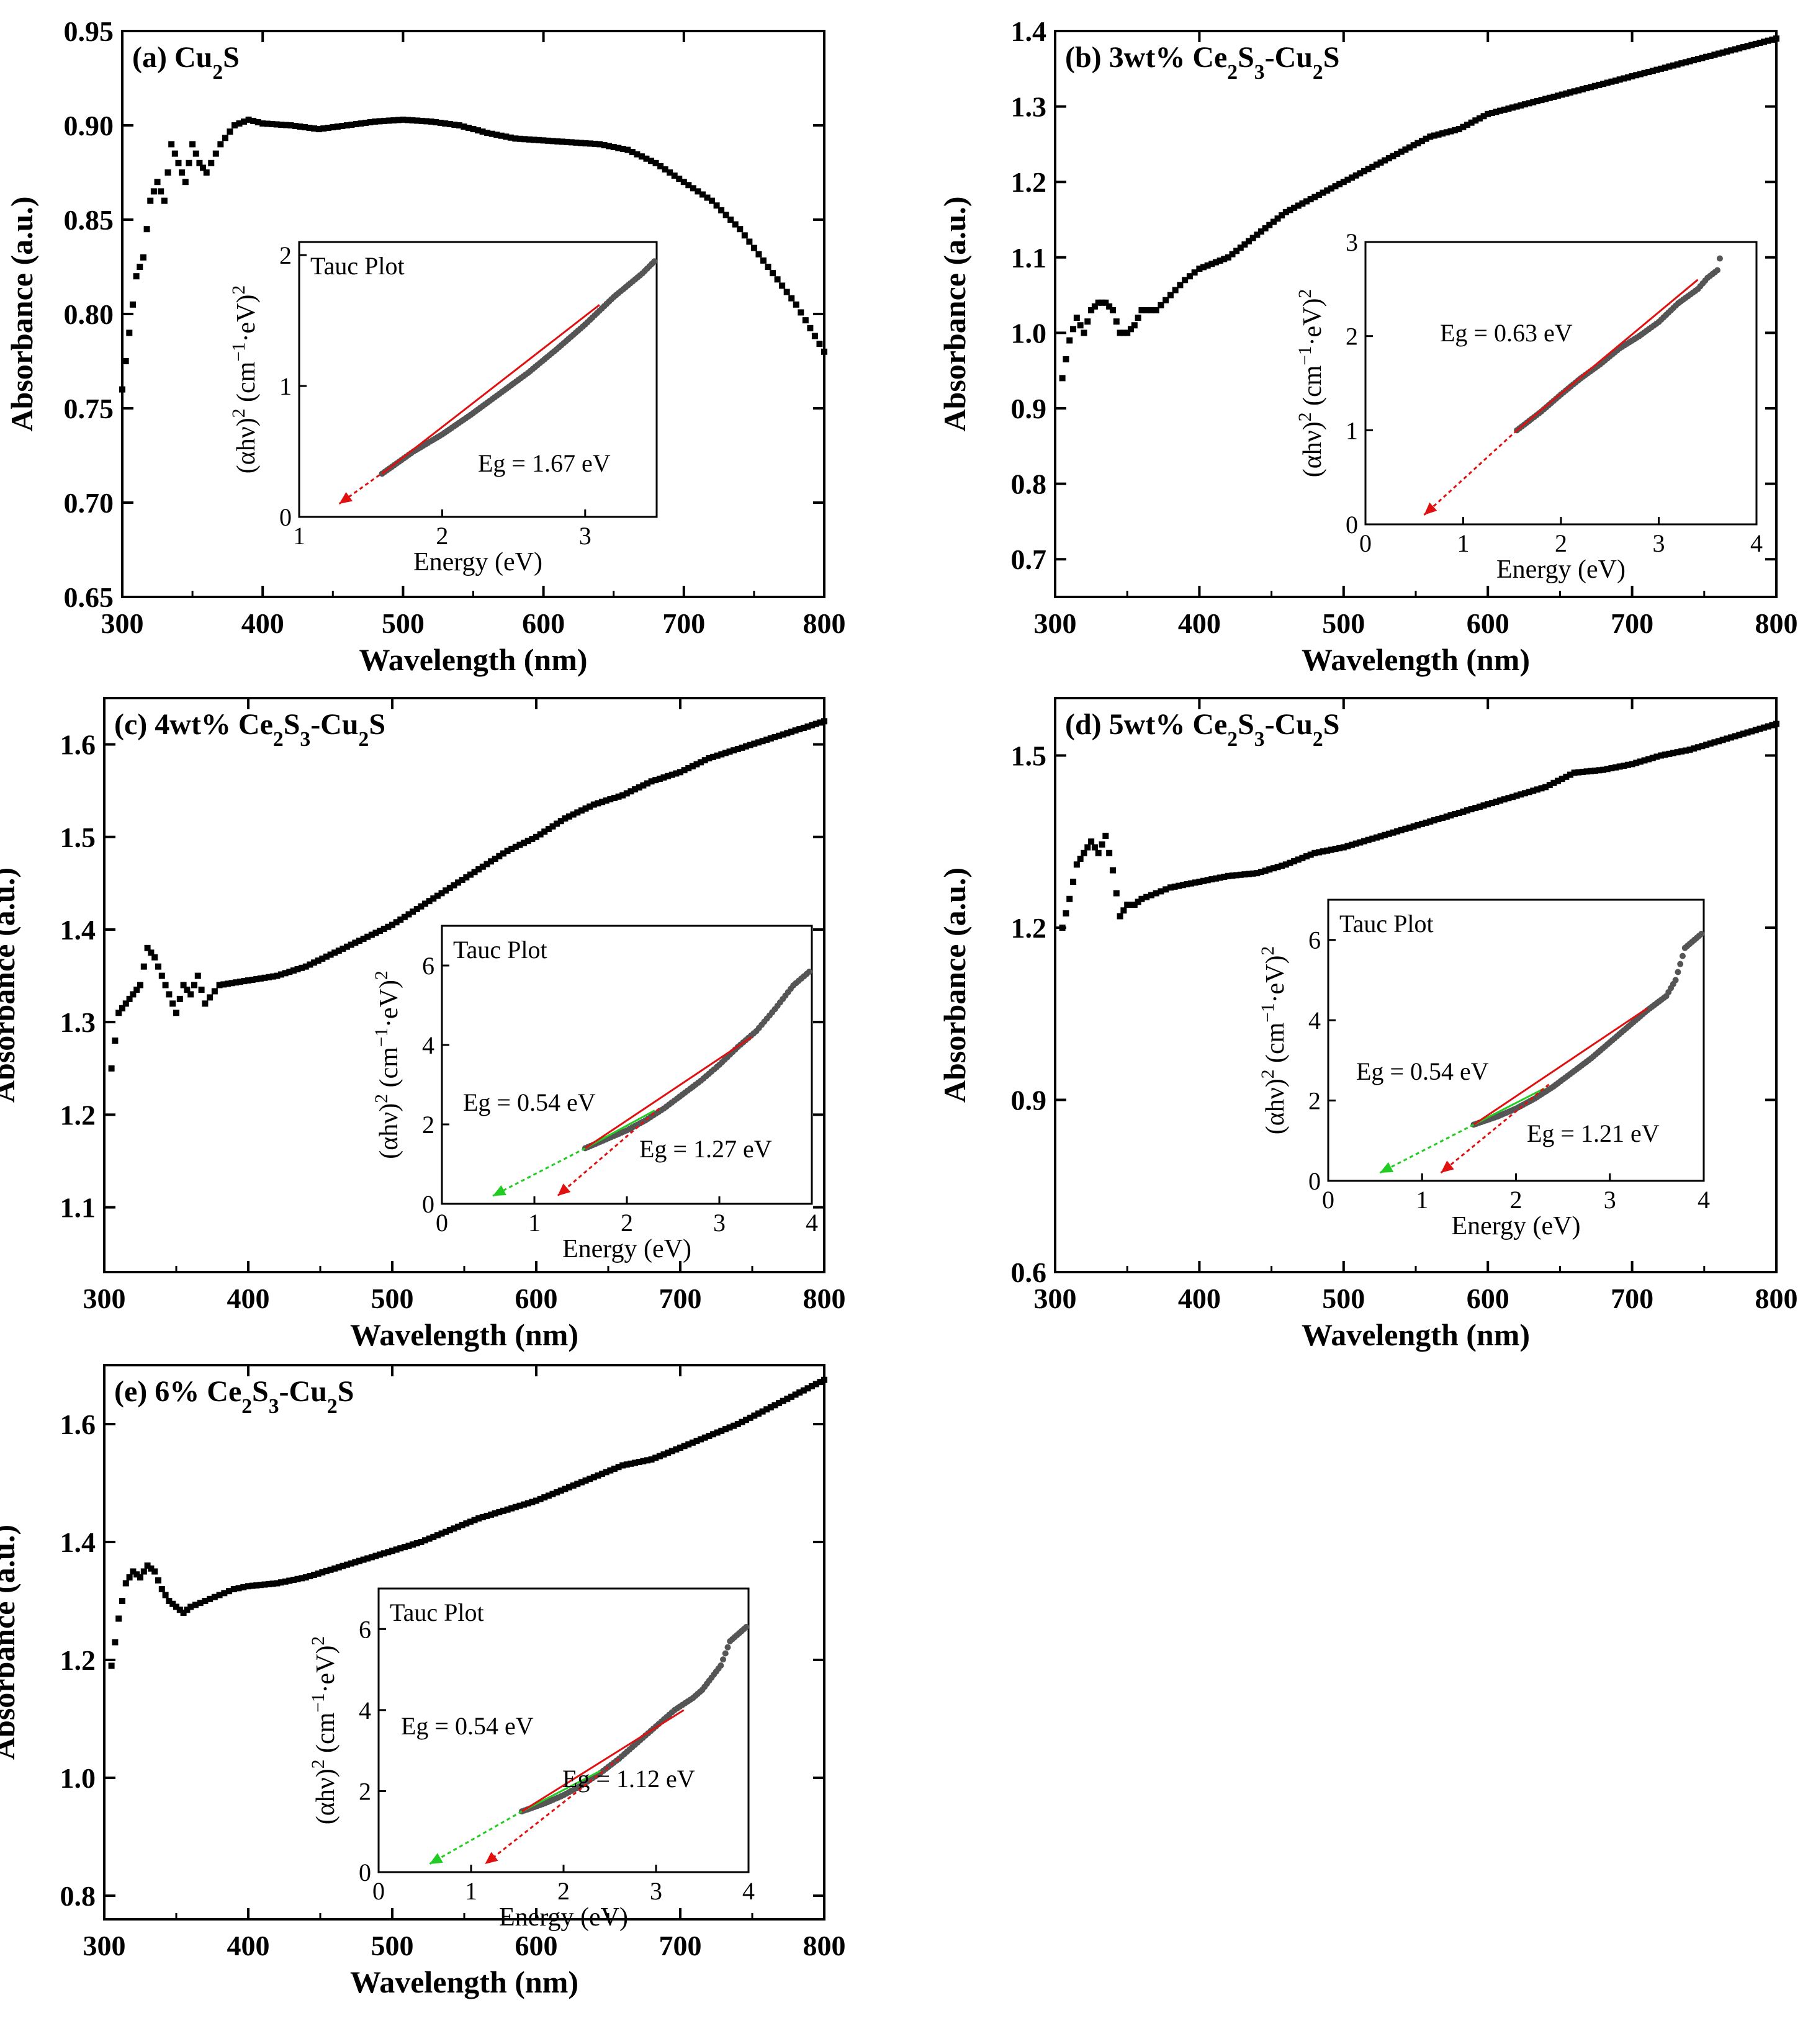  I want to click on inset-y-axis-title-part: −1, so click(239, 351).